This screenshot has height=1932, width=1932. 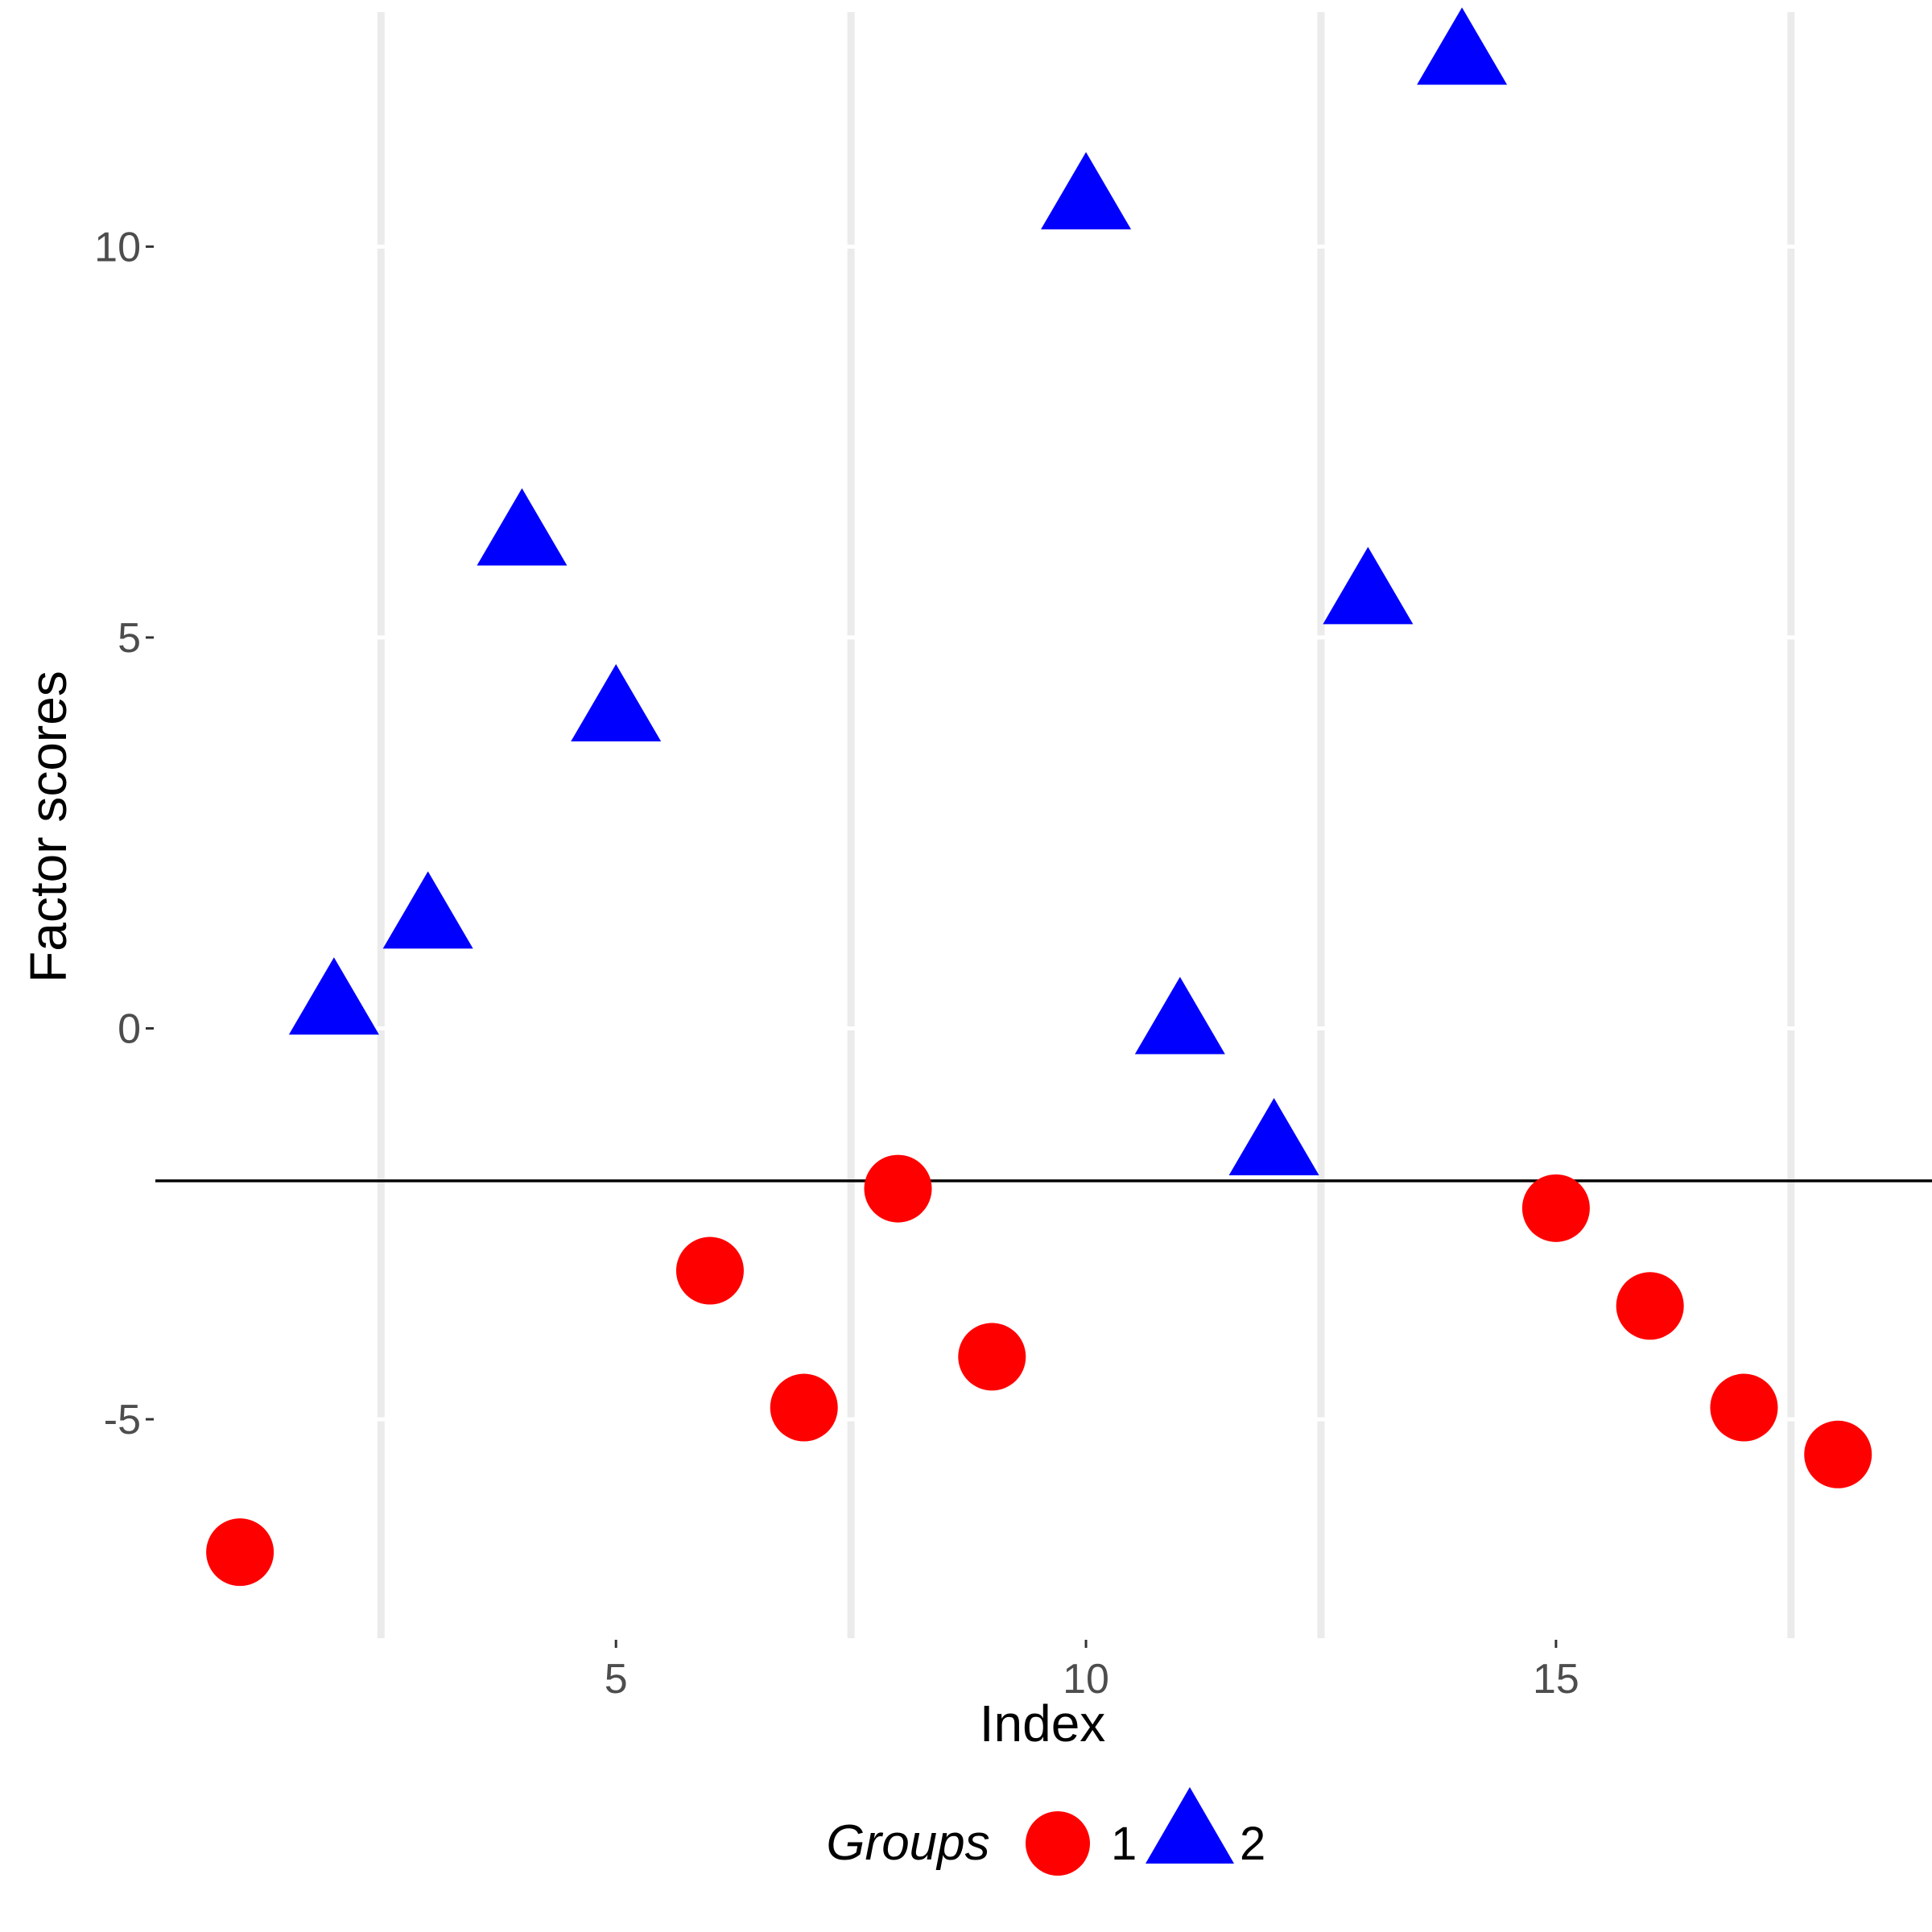 What do you see at coordinates (1043, 1723) in the screenshot?
I see `x-axis-title: Index` at bounding box center [1043, 1723].